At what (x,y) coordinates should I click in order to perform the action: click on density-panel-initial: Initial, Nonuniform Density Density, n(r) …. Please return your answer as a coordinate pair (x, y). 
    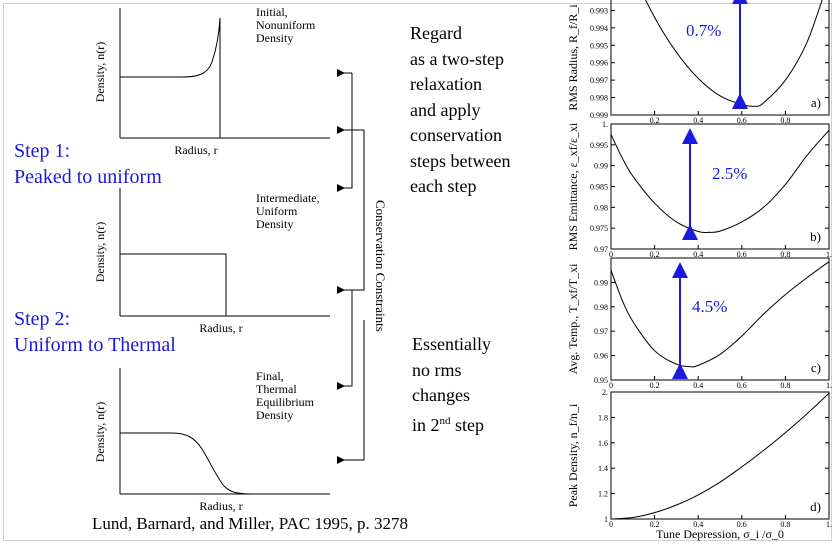
    Looking at the image, I should click on (211, 81).